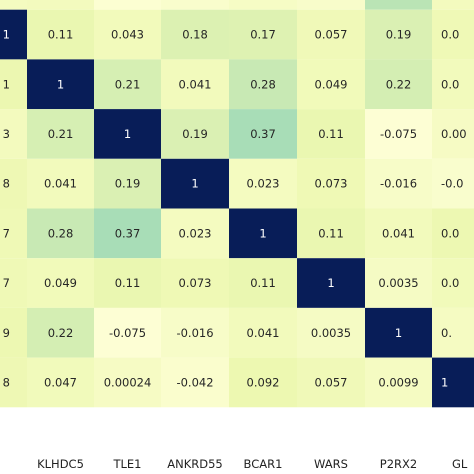 The width and height of the screenshot is (474, 474). What do you see at coordinates (60, 283) in the screenshot?
I see `heatmap-cell-value: 0.049` at bounding box center [60, 283].